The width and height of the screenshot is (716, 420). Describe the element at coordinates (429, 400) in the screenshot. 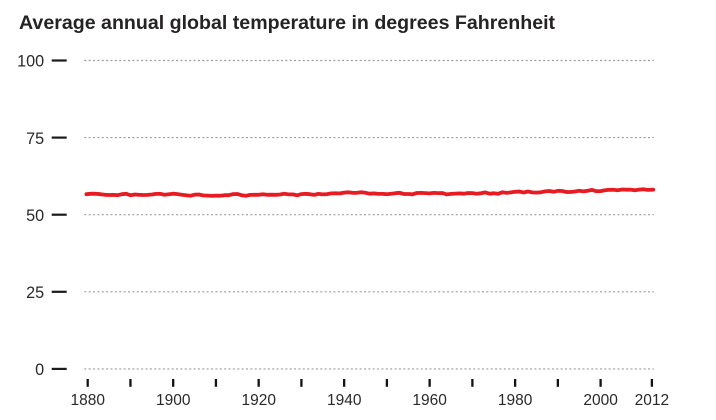

I see `svg-text: 1960` at that location.